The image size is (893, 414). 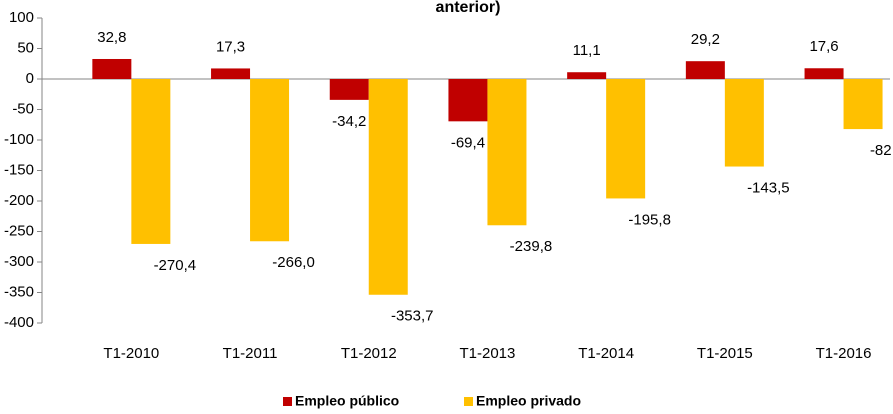 What do you see at coordinates (19, 322) in the screenshot?
I see `y-tick-label: -400` at bounding box center [19, 322].